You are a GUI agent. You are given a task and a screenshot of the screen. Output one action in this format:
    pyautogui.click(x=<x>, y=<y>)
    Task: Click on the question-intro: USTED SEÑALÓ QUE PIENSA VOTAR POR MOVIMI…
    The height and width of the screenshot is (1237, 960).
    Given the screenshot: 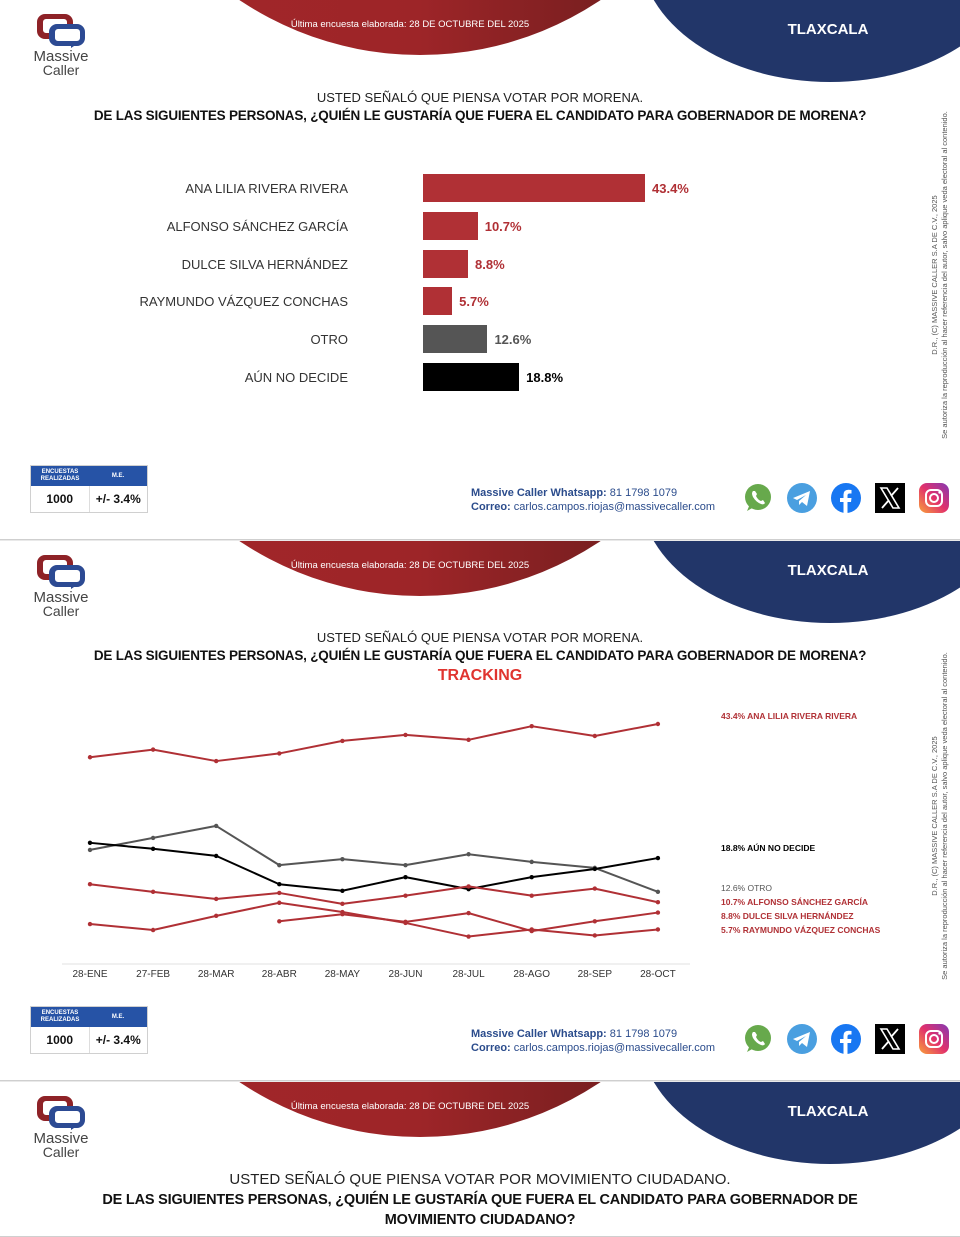 What is the action you would take?
    pyautogui.click(x=480, y=1179)
    